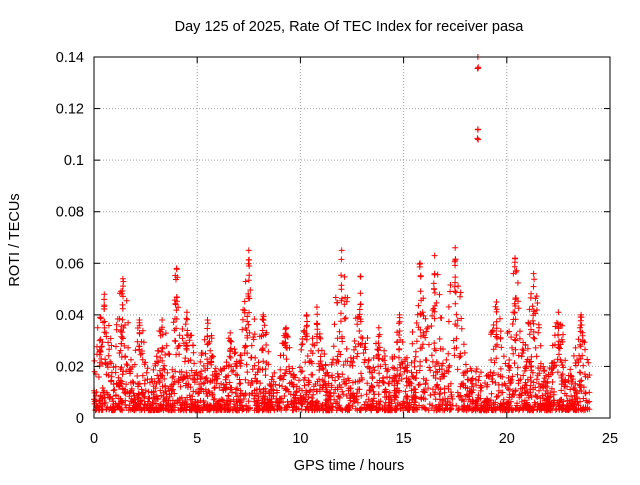 The height and width of the screenshot is (485, 640). I want to click on y-tick-label: 0.06, so click(70, 264).